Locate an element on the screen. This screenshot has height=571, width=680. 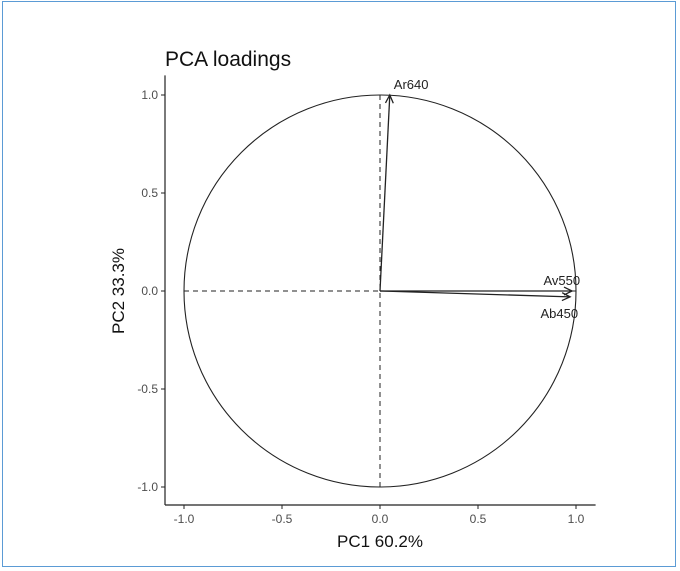
y-tick-label: -0.5 is located at coordinates (147, 389).